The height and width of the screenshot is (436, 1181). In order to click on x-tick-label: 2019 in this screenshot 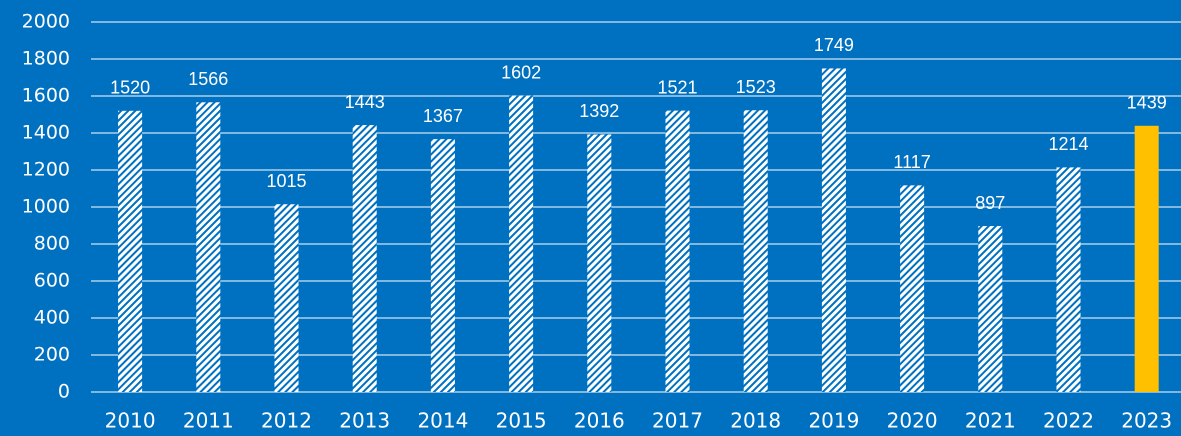, I will do `click(833, 421)`.